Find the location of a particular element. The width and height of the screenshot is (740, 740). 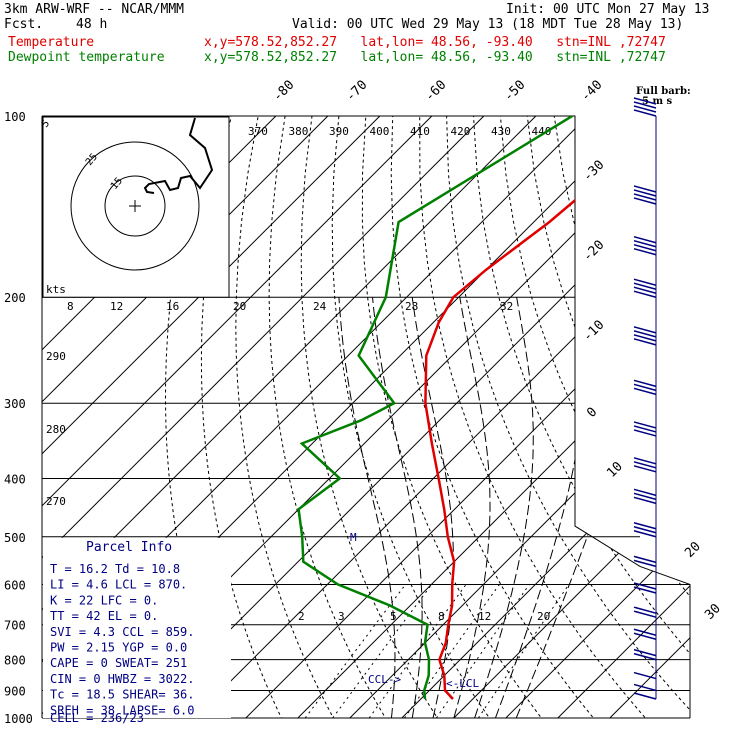

mixing-ratio-label: 32 is located at coordinates (506, 306).